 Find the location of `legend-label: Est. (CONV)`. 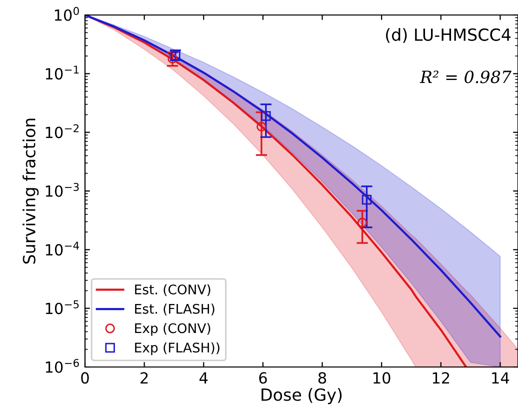

legend-label: Est. (CONV) is located at coordinates (172, 290).